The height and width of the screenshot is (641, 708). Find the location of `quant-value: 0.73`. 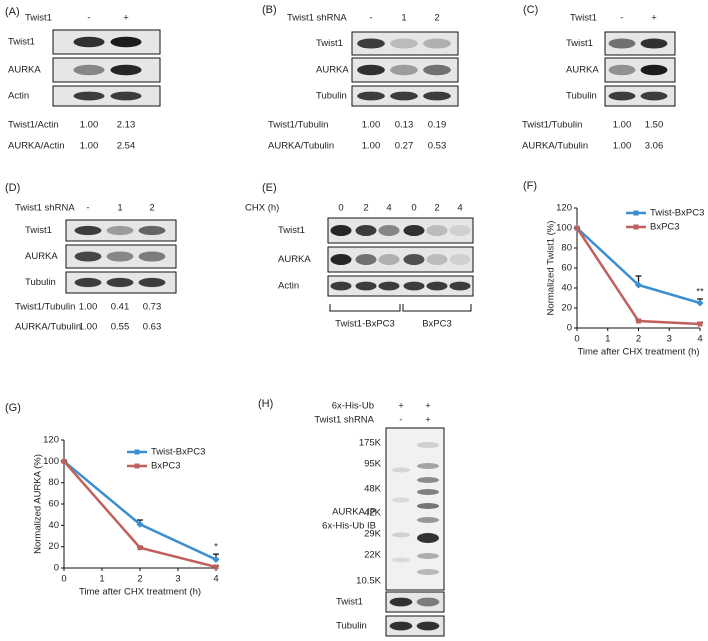

quant-value: 0.73 is located at coordinates (152, 307).